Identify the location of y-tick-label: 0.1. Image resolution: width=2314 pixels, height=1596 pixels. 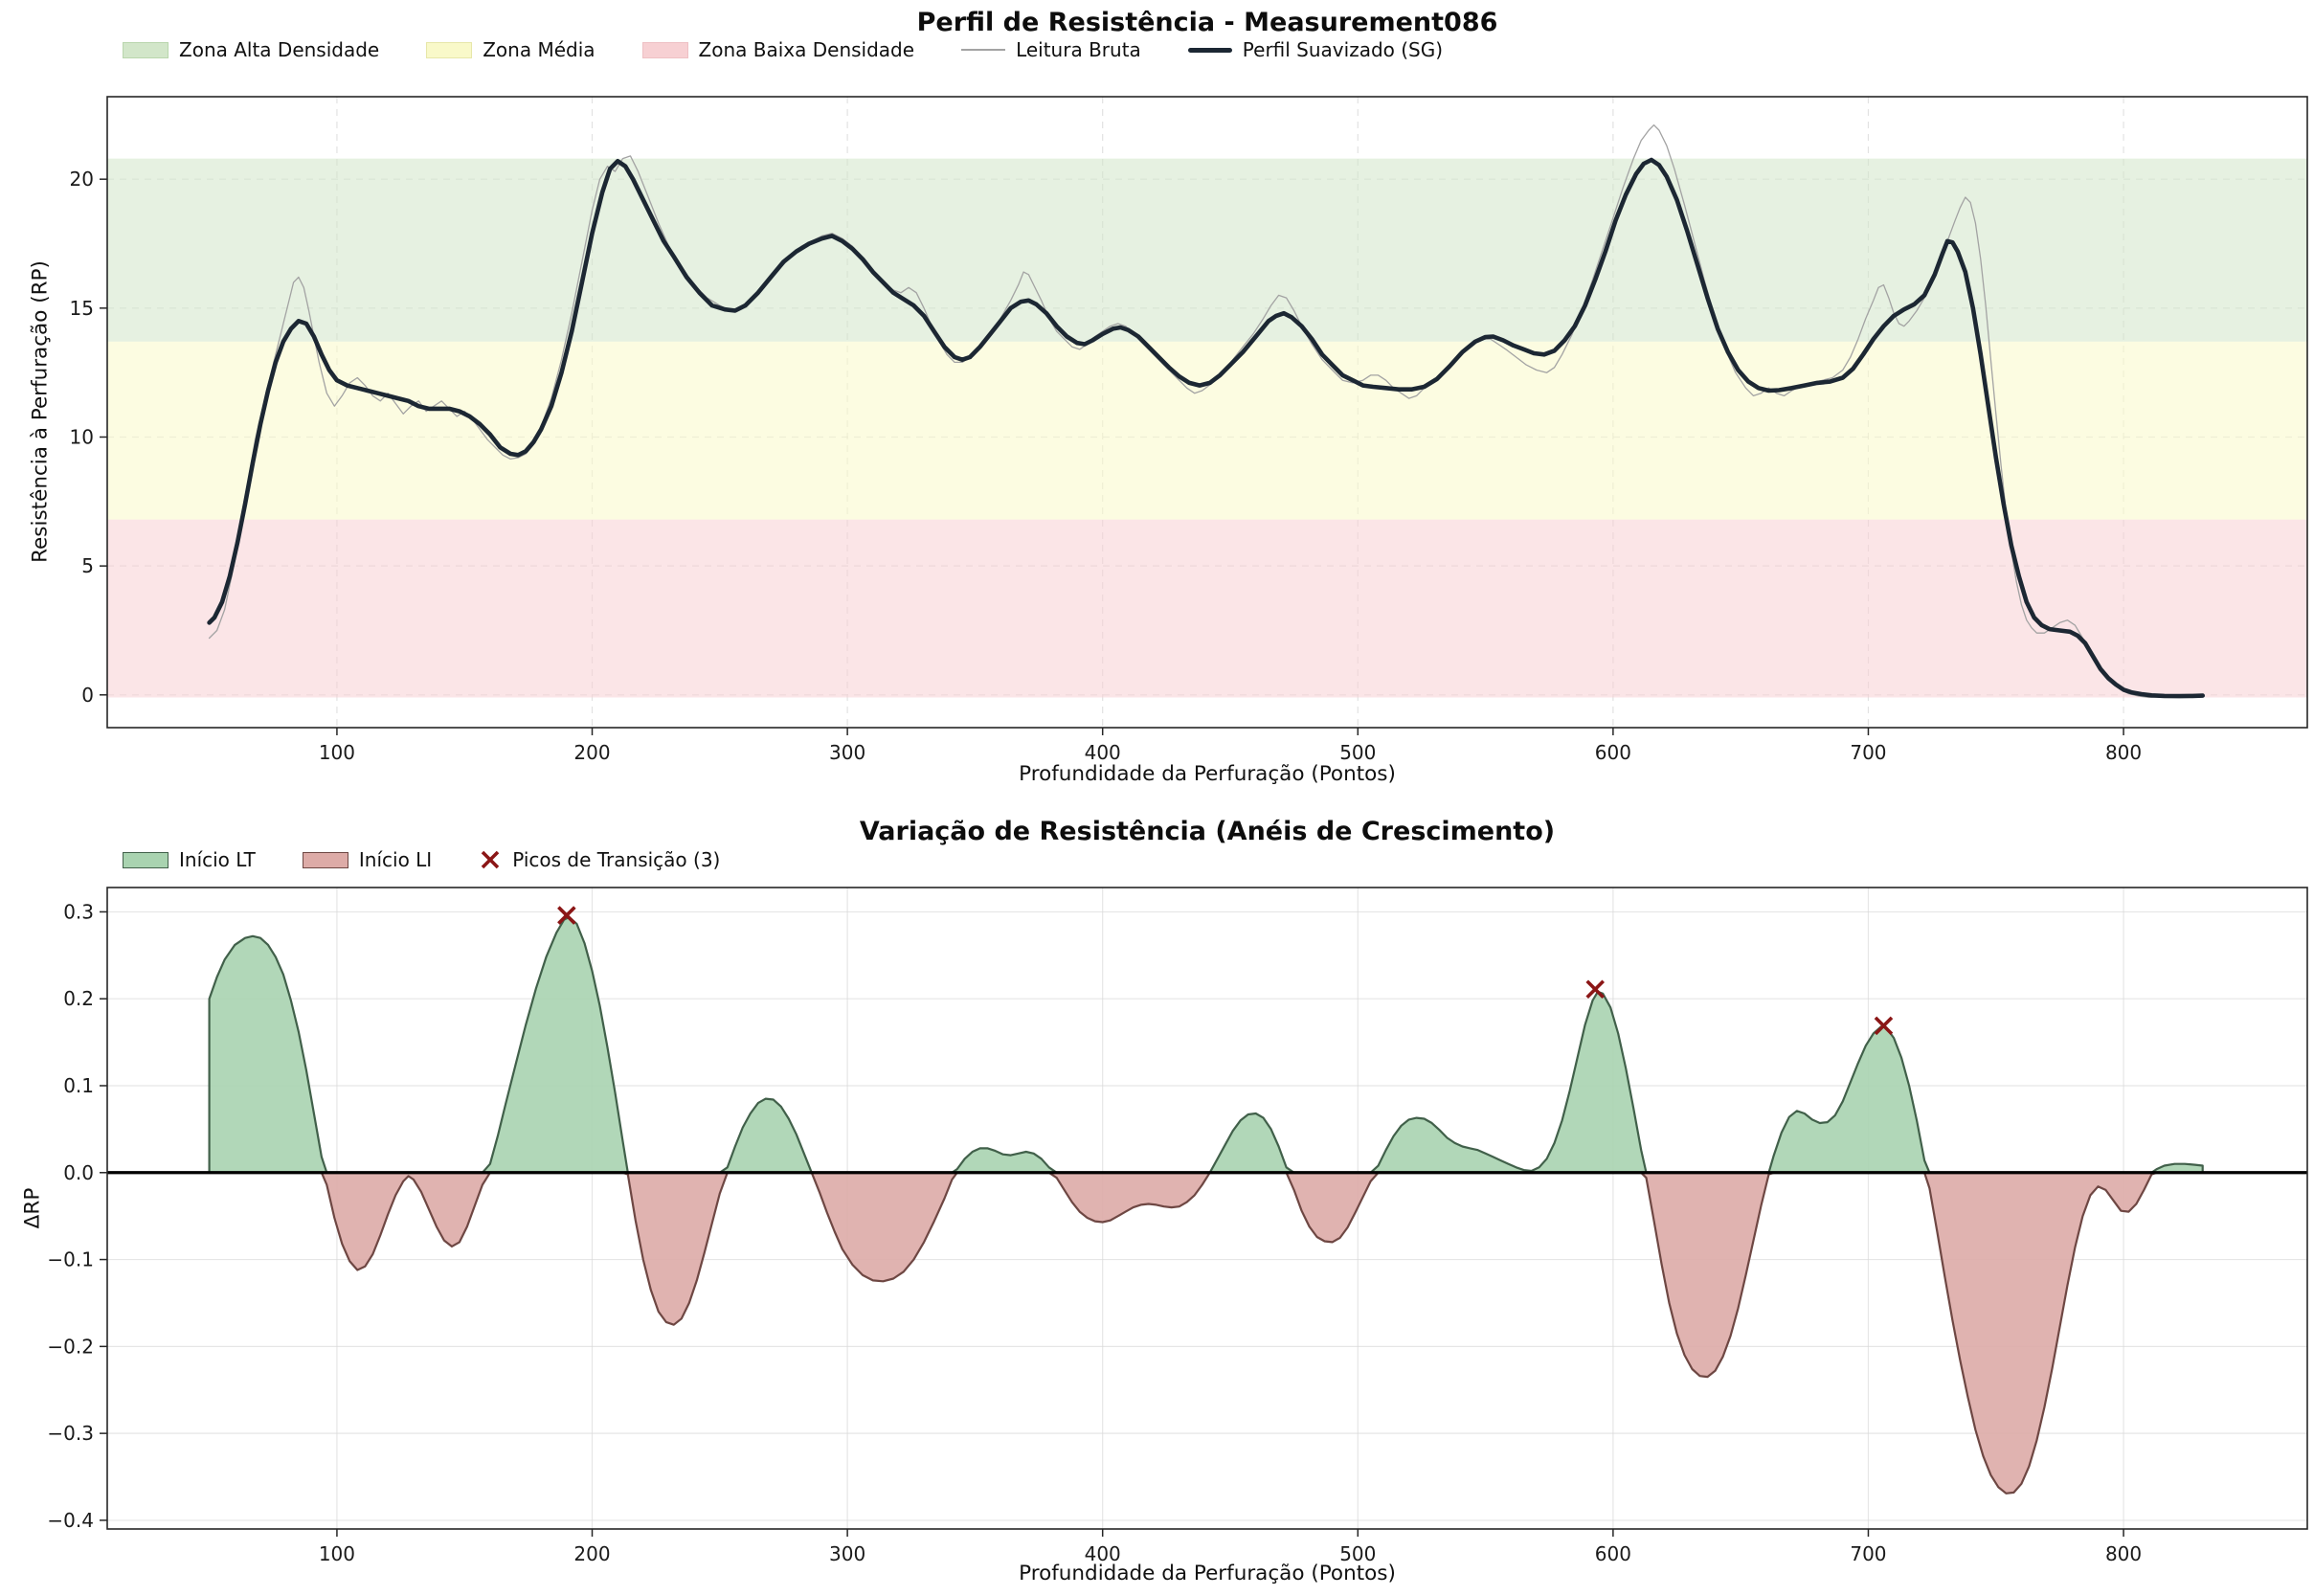
(79, 1085).